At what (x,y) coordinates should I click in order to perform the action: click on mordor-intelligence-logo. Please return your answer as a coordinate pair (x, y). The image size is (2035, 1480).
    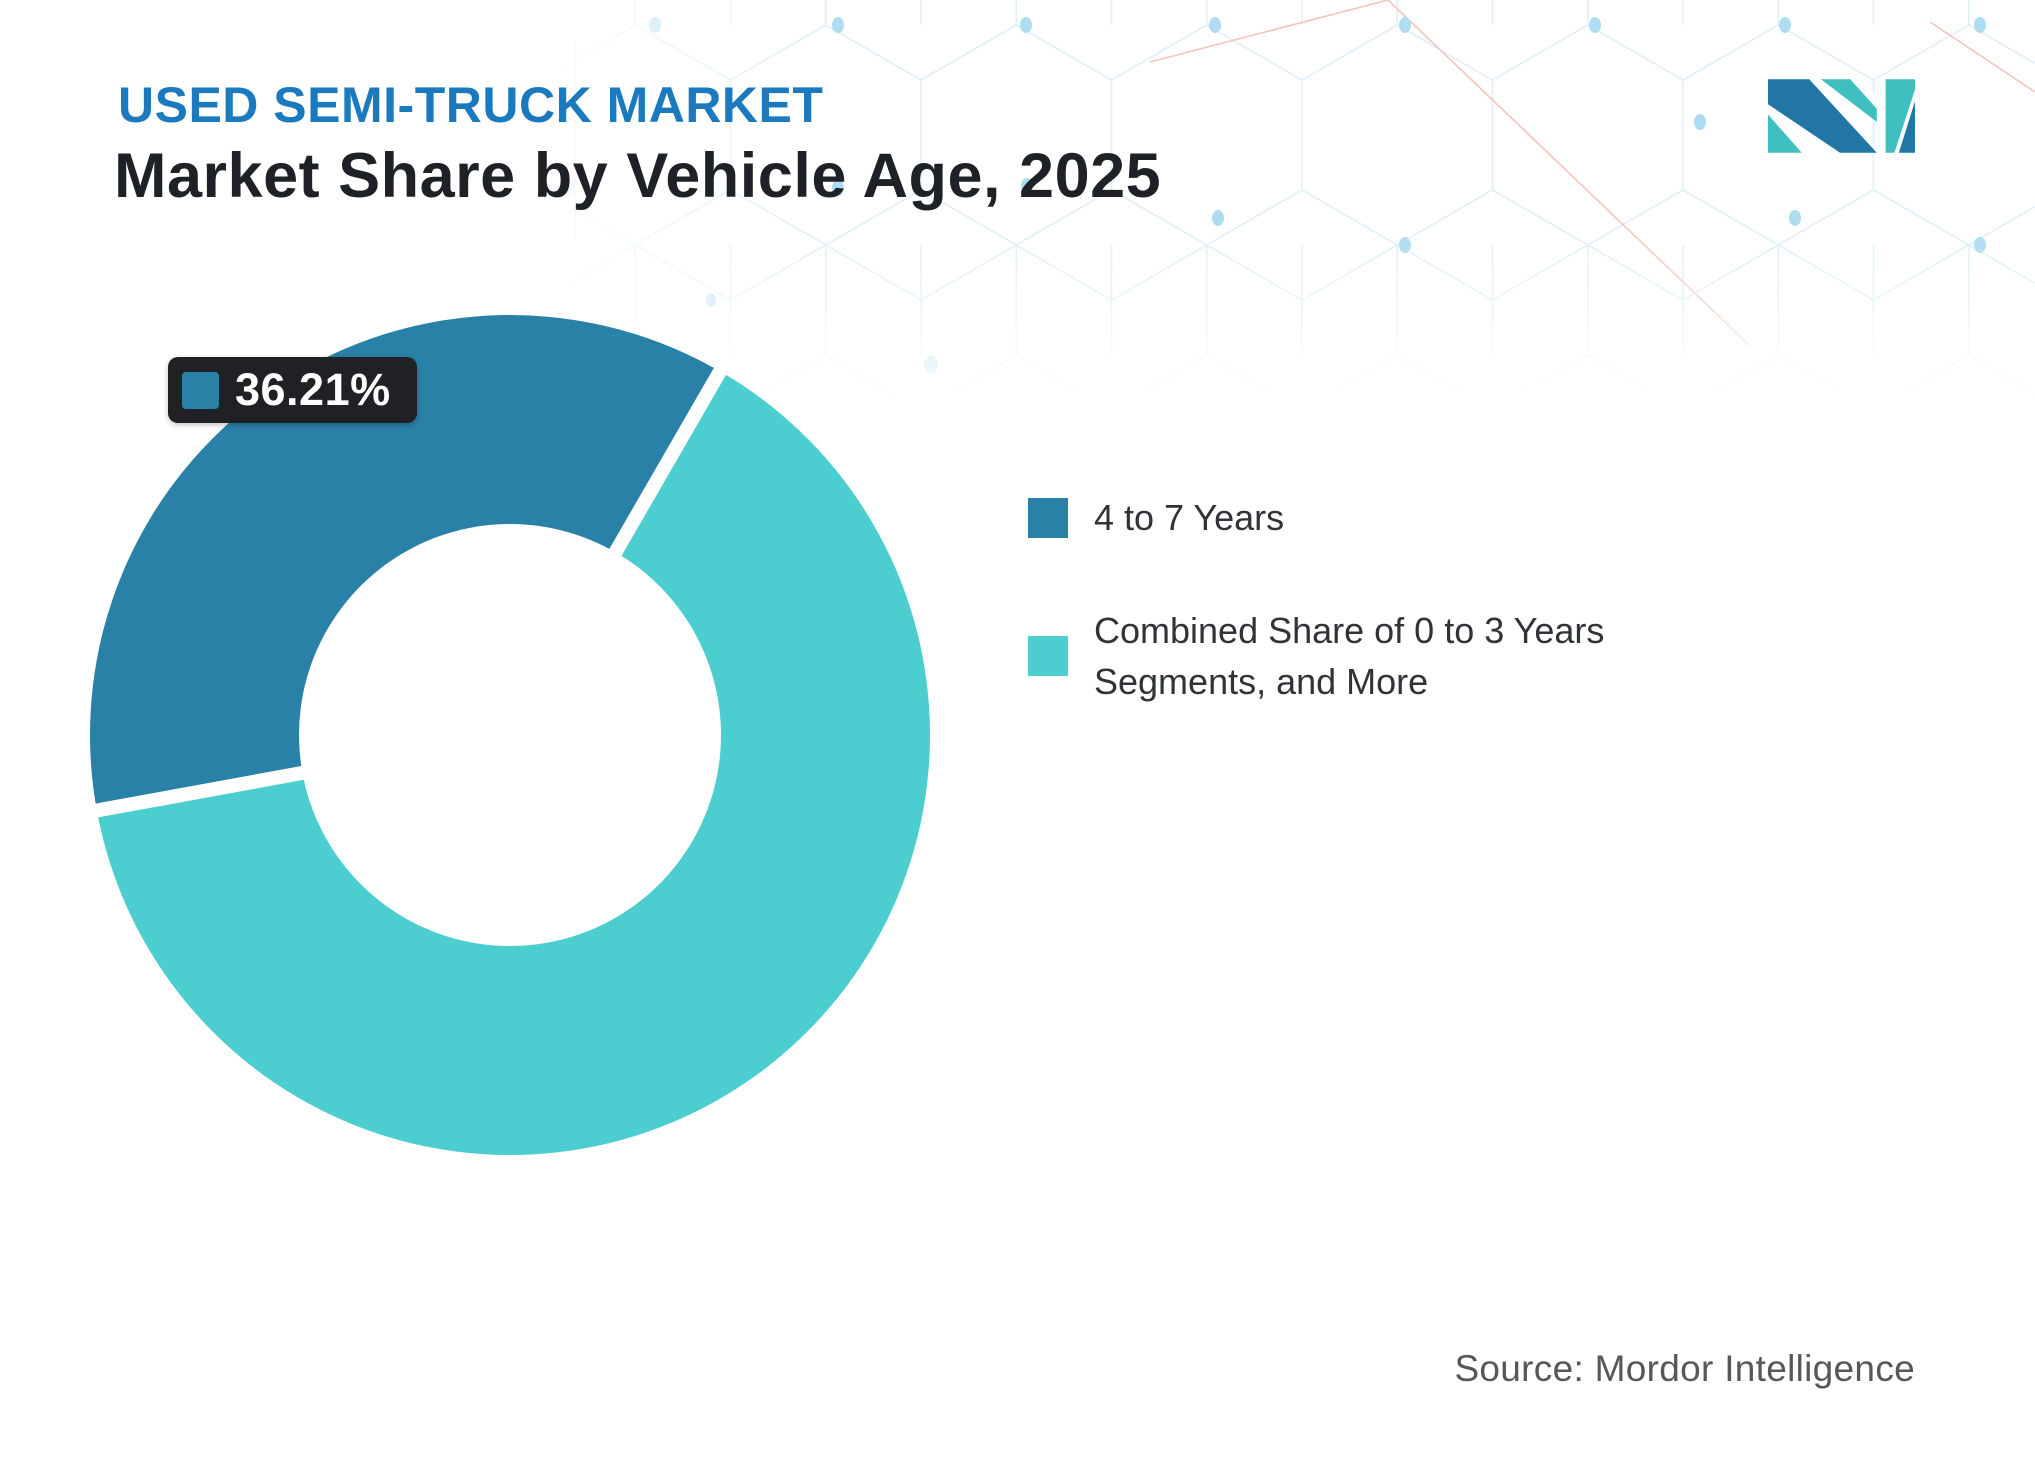
    Looking at the image, I should click on (1841, 116).